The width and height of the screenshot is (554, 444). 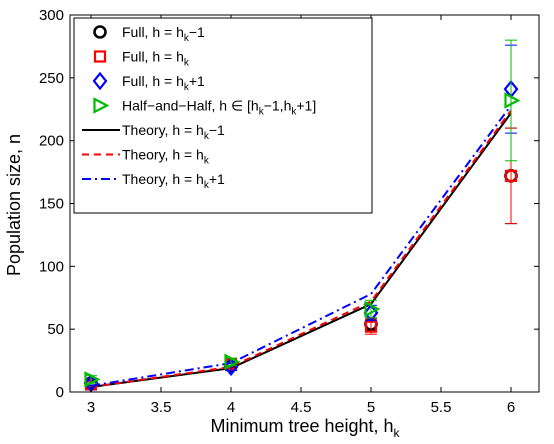 I want to click on legend-marker-triangle-right, so click(x=101, y=105).